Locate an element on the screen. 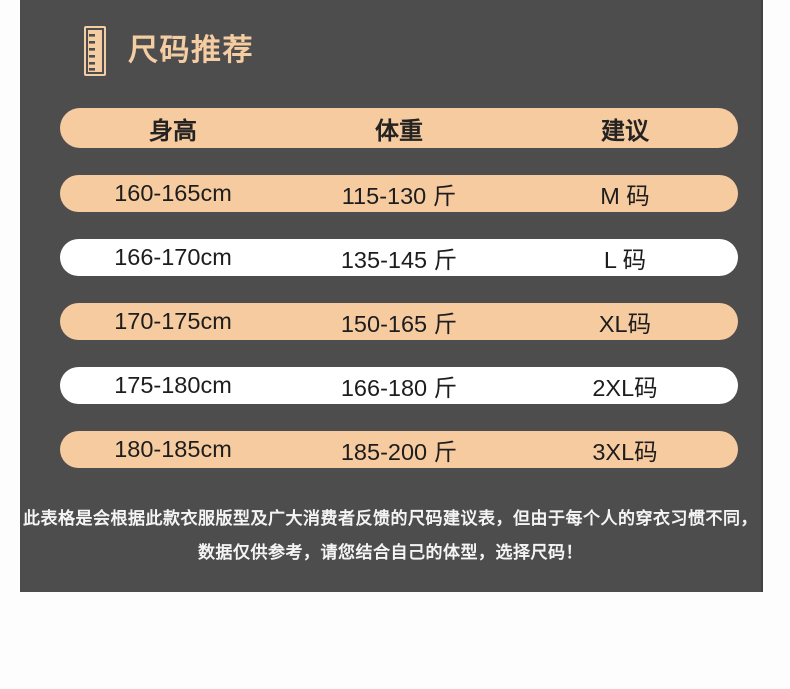 Image resolution: width=790 pixels, height=689 pixels. cell-height: 170-175cm is located at coordinates (173, 321).